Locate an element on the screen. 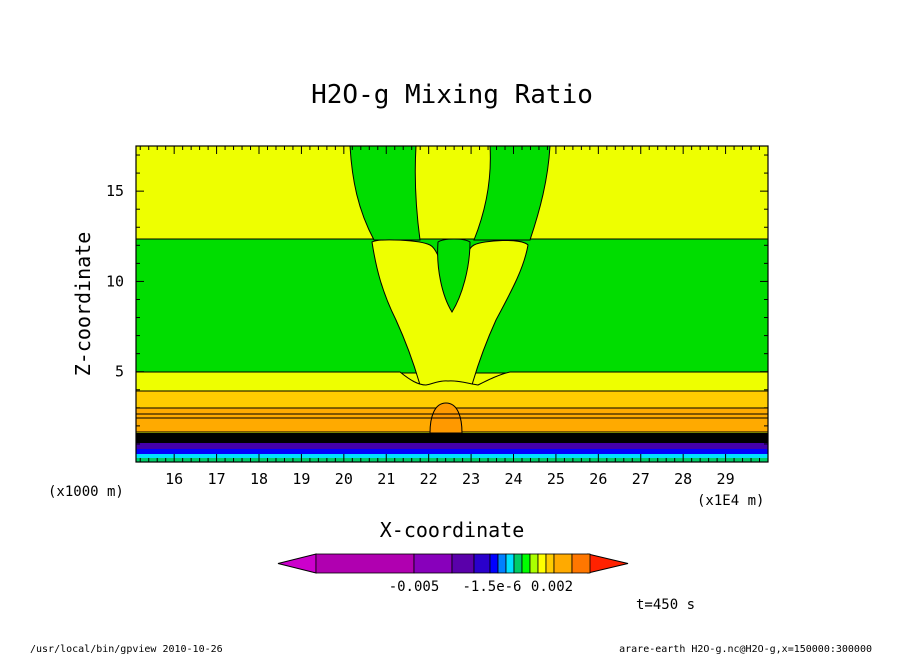 The image size is (904, 658). x-axis-label: X-coordinate is located at coordinates (452, 530).